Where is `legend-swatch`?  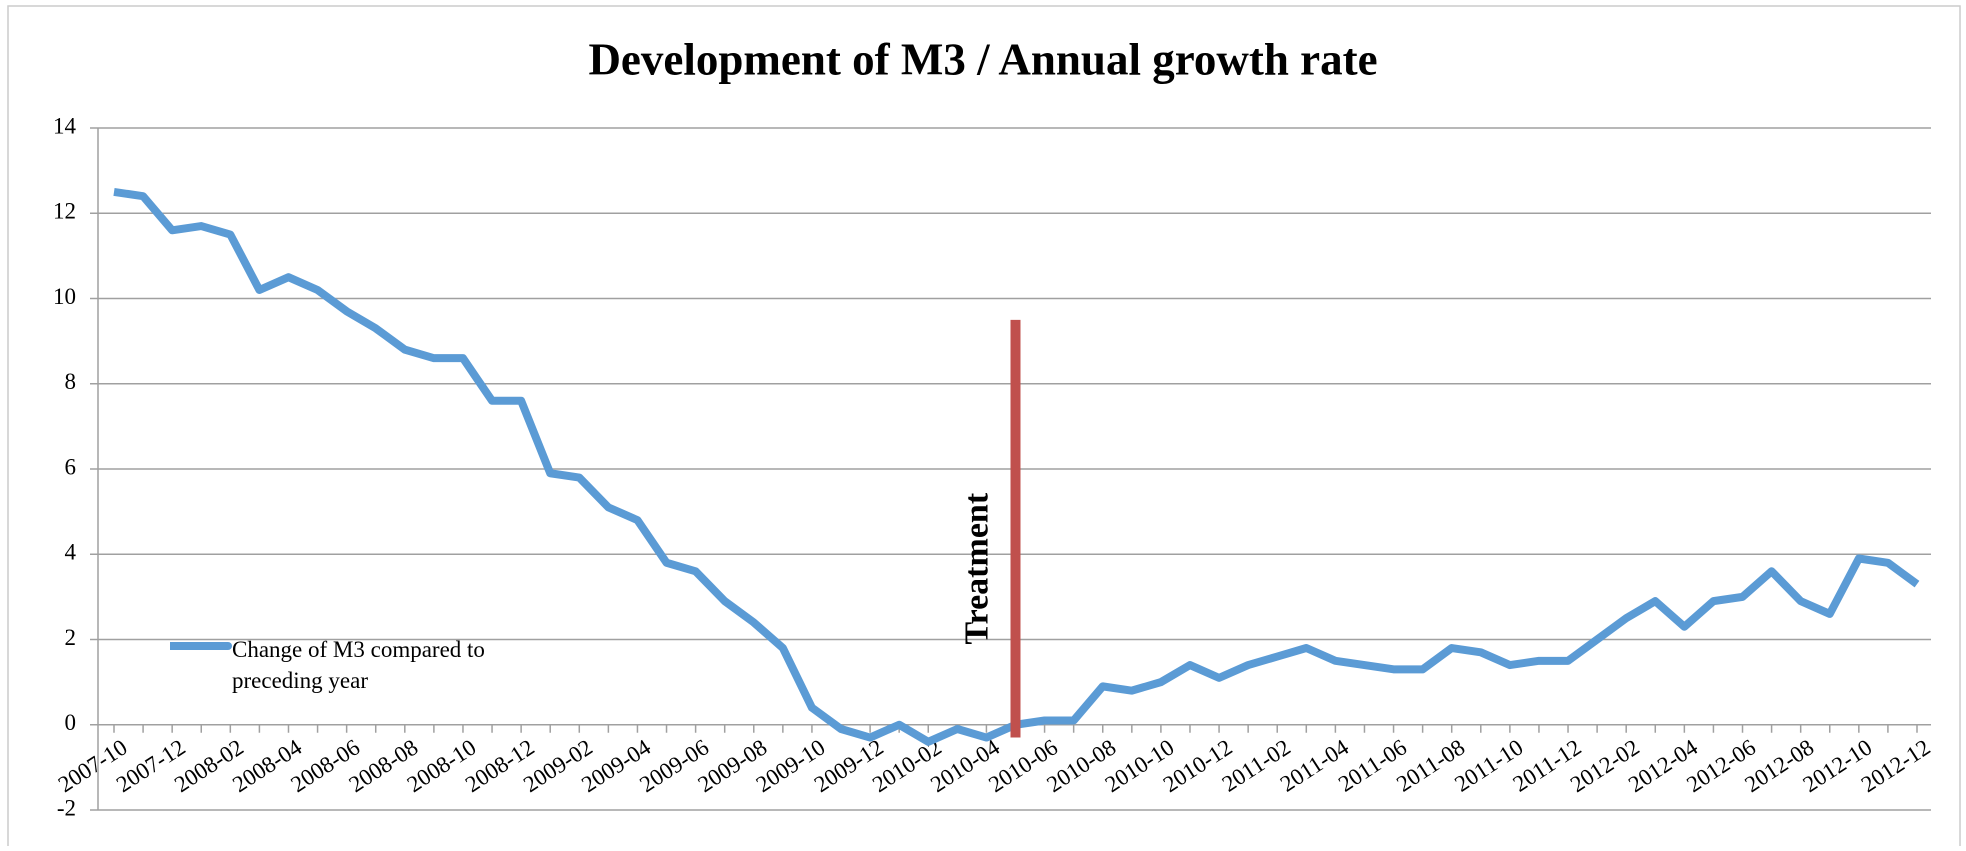
legend-swatch is located at coordinates (201, 646).